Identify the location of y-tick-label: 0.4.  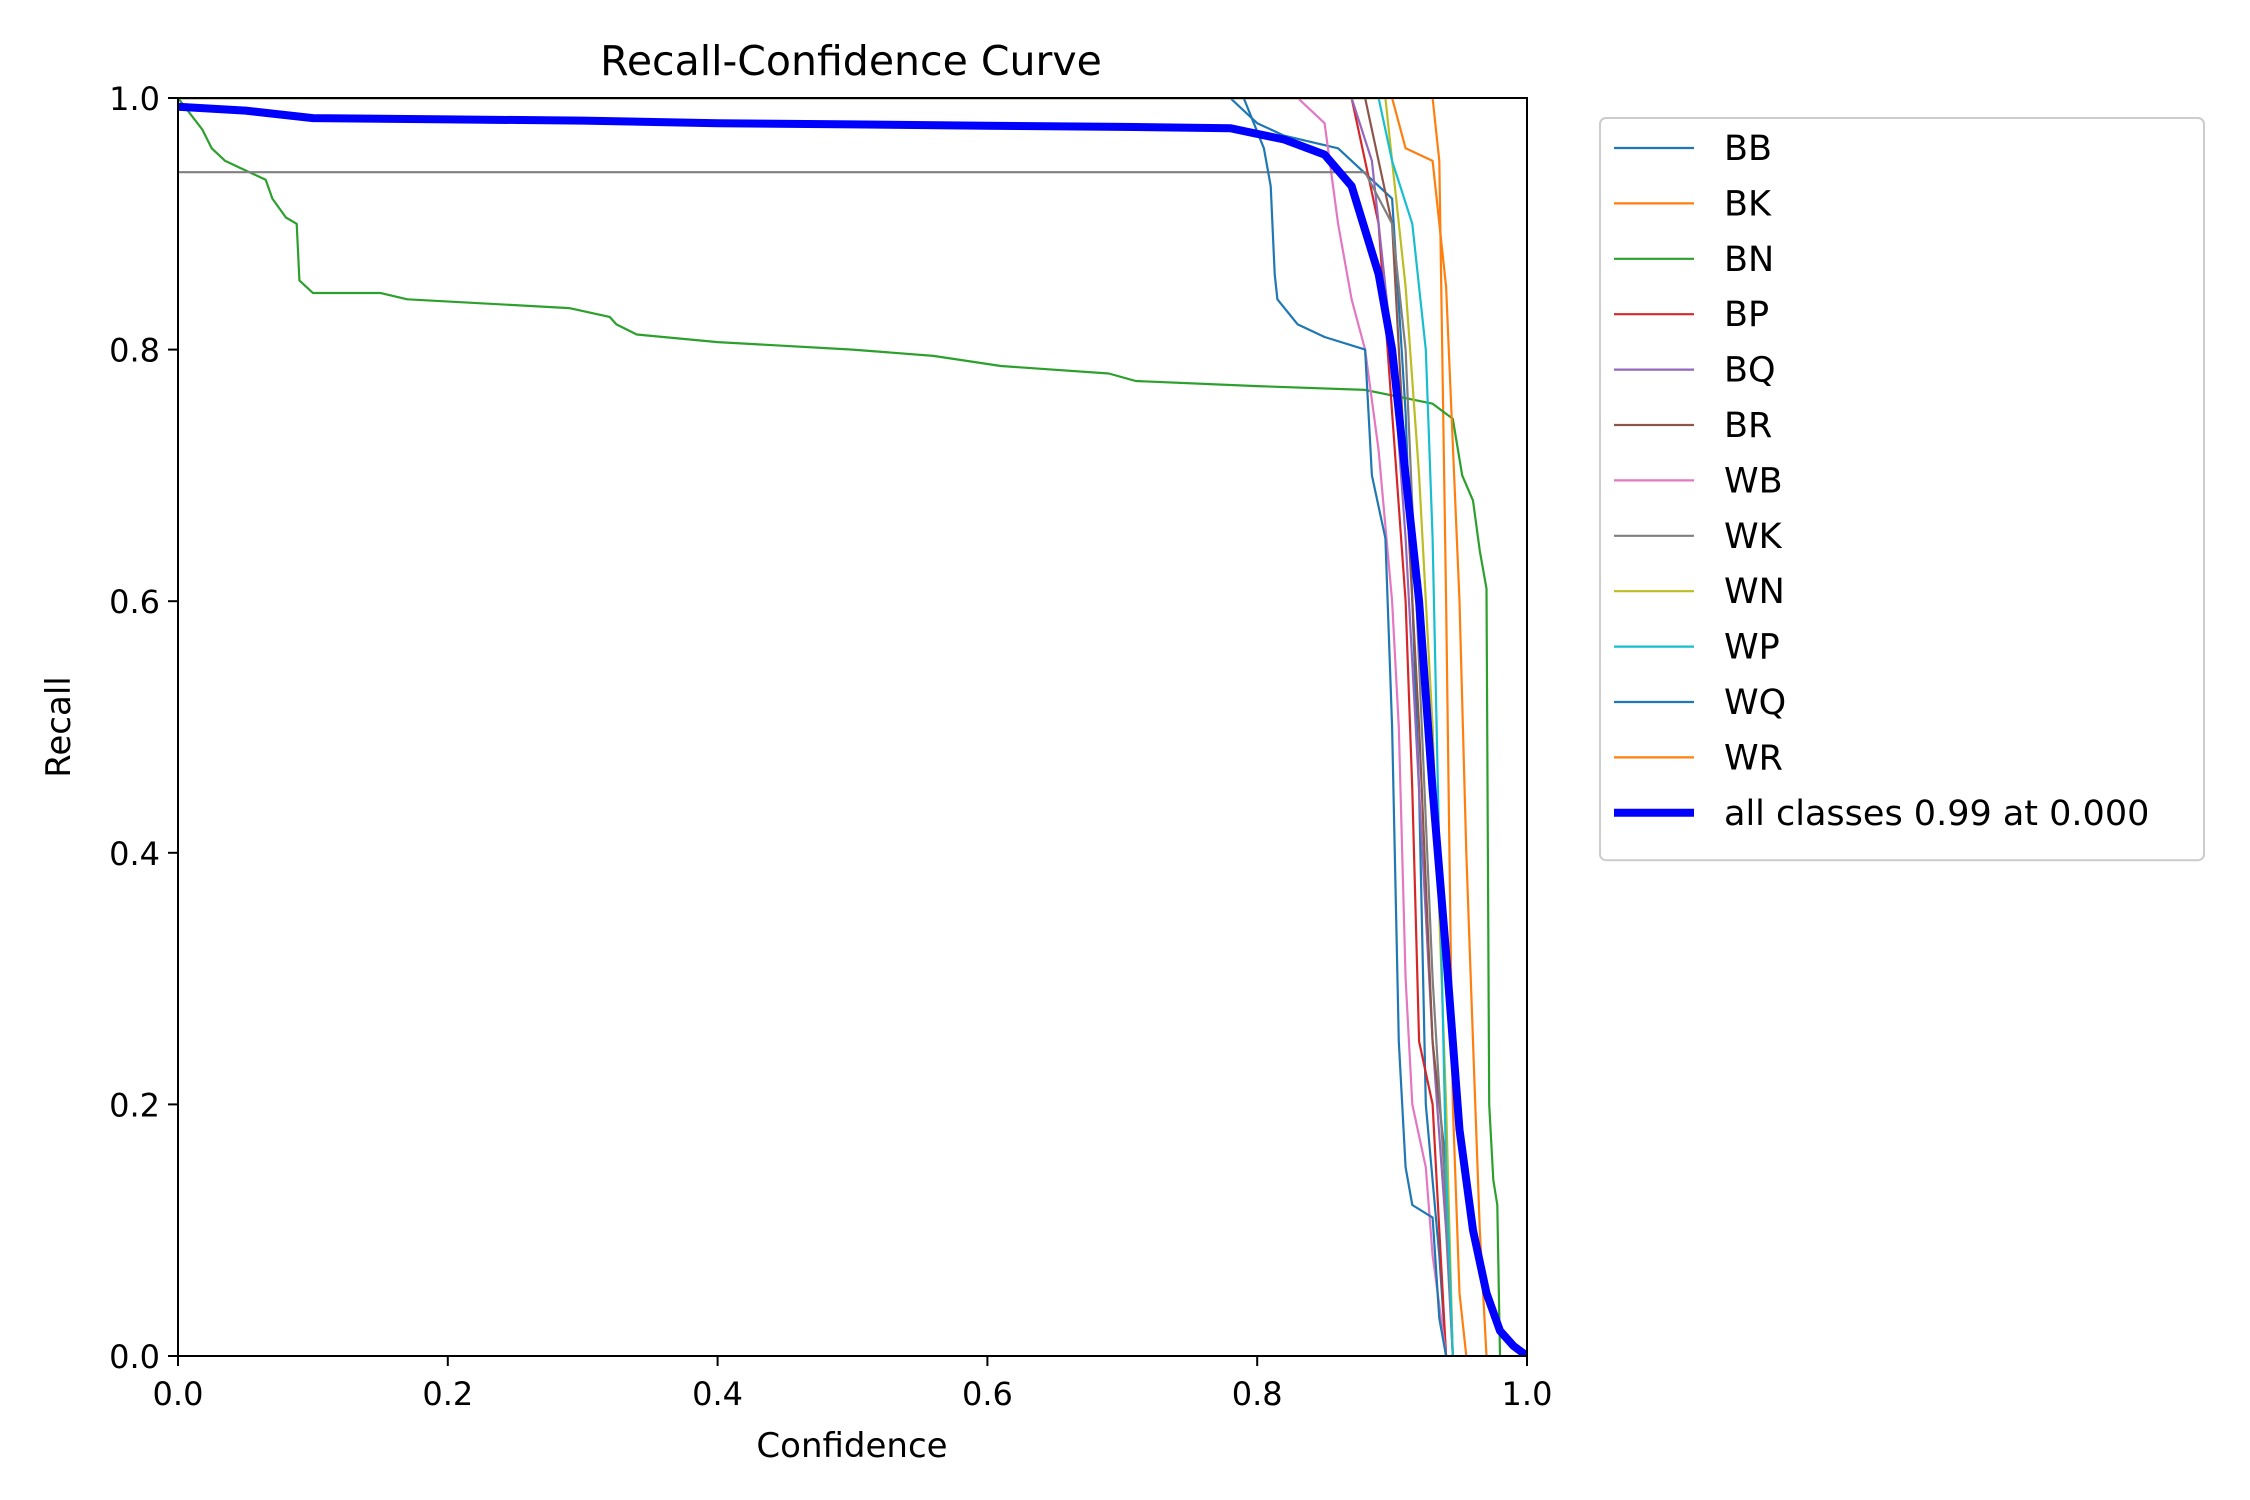
(134, 854).